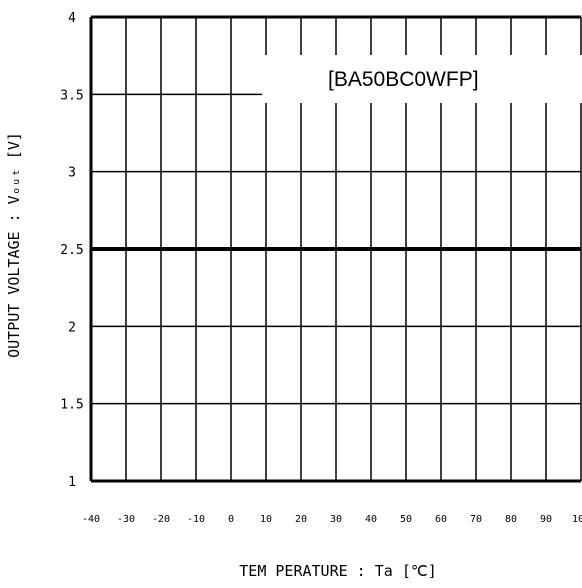  What do you see at coordinates (336, 519) in the screenshot?
I see `x-tick-label: 30` at bounding box center [336, 519].